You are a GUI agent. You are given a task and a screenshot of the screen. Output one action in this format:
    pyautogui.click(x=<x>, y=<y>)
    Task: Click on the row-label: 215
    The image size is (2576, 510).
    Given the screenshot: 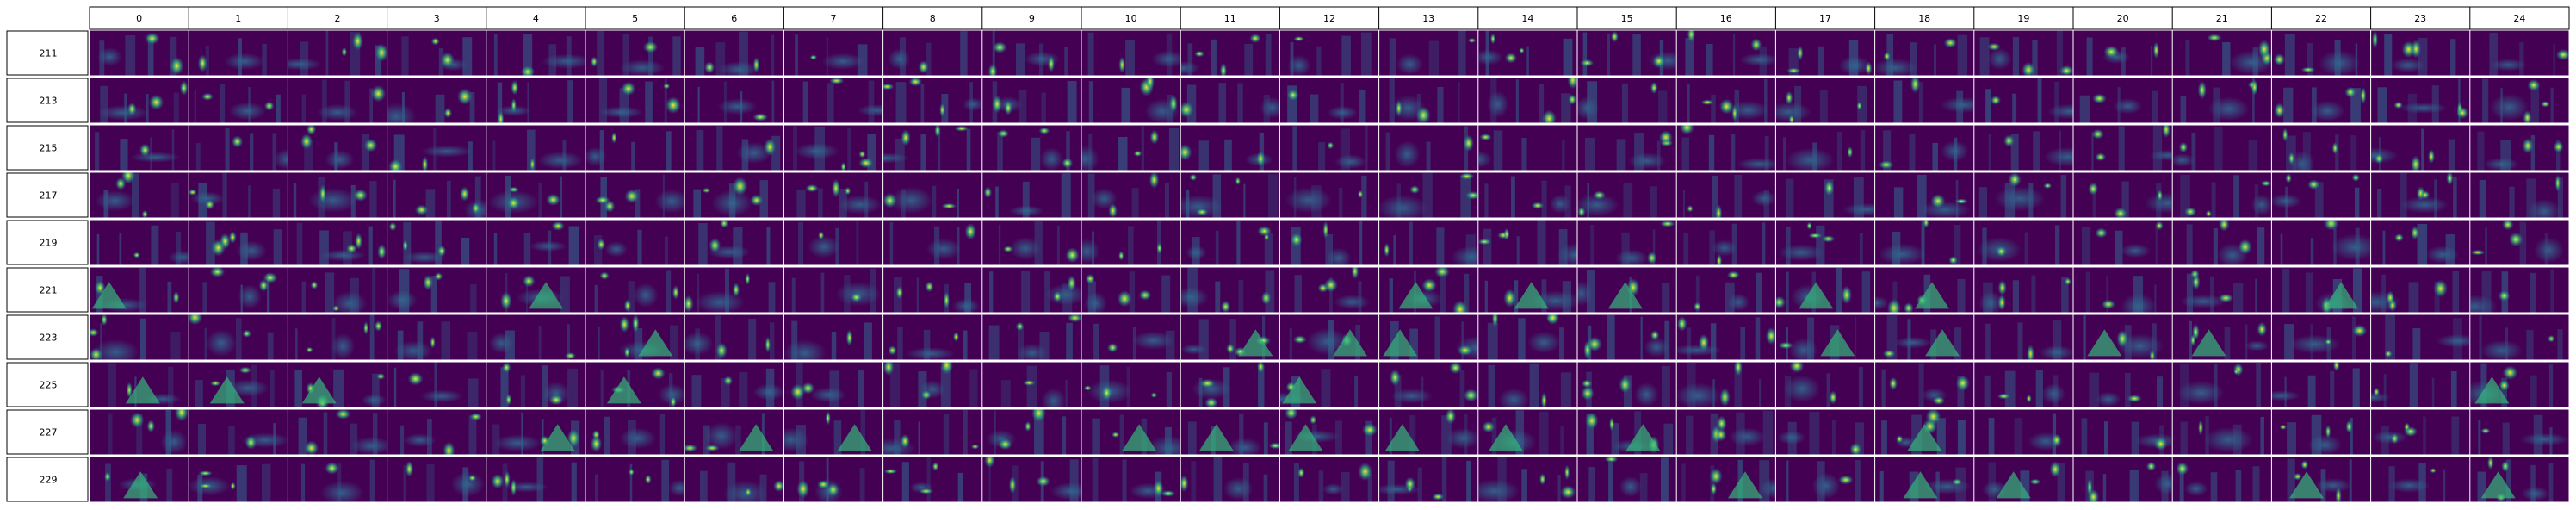 What is the action you would take?
    pyautogui.click(x=49, y=149)
    